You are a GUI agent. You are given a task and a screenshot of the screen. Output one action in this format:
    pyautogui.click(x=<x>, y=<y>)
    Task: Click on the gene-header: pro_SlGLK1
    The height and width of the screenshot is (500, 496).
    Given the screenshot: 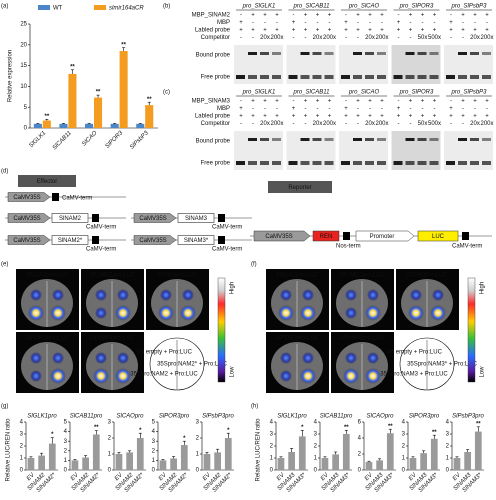 What is the action you would take?
    pyautogui.click(x=259, y=7)
    